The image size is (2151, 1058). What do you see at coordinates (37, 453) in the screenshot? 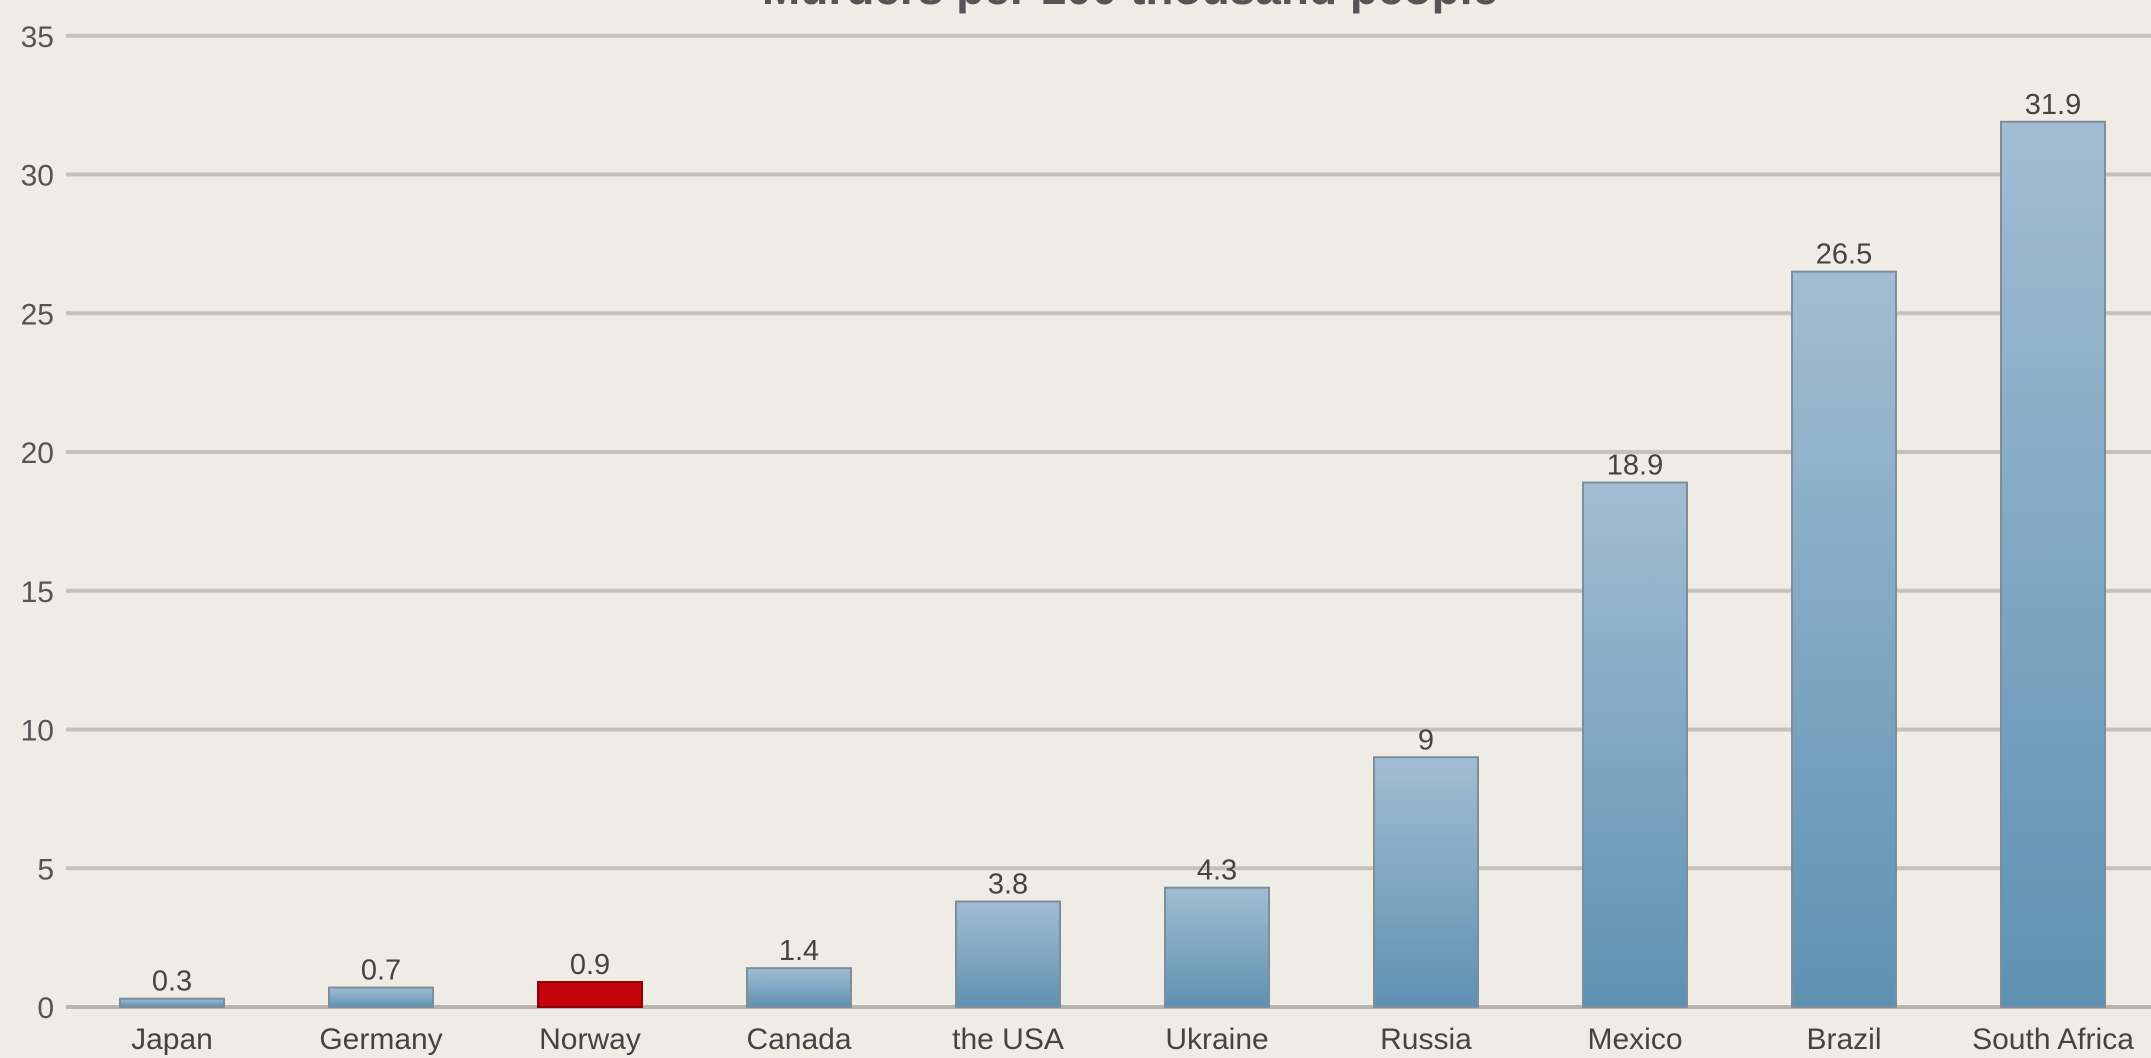
I see `y-tick-label: 20` at bounding box center [37, 453].